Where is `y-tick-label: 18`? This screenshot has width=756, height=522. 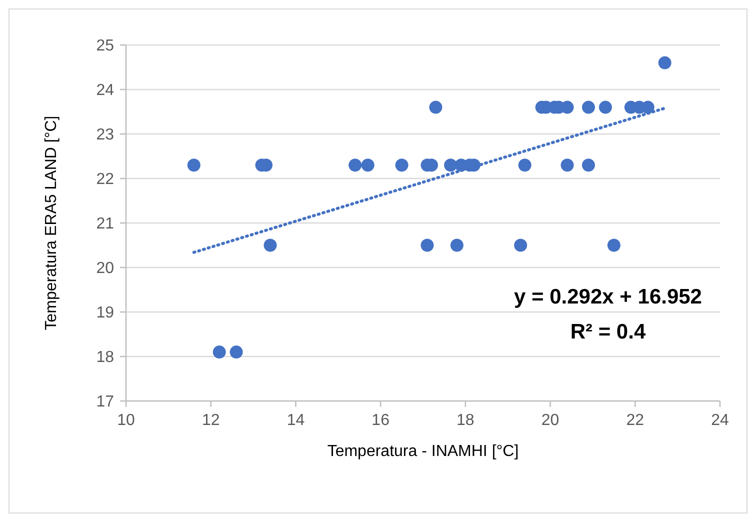
y-tick-label: 18 is located at coordinates (105, 357).